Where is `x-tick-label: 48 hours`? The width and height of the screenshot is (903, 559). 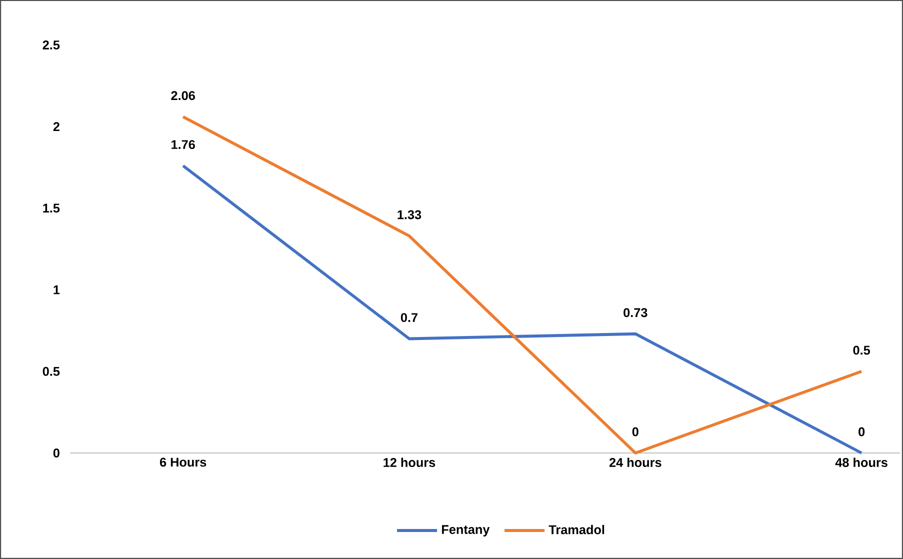
x-tick-label: 48 hours is located at coordinates (861, 462).